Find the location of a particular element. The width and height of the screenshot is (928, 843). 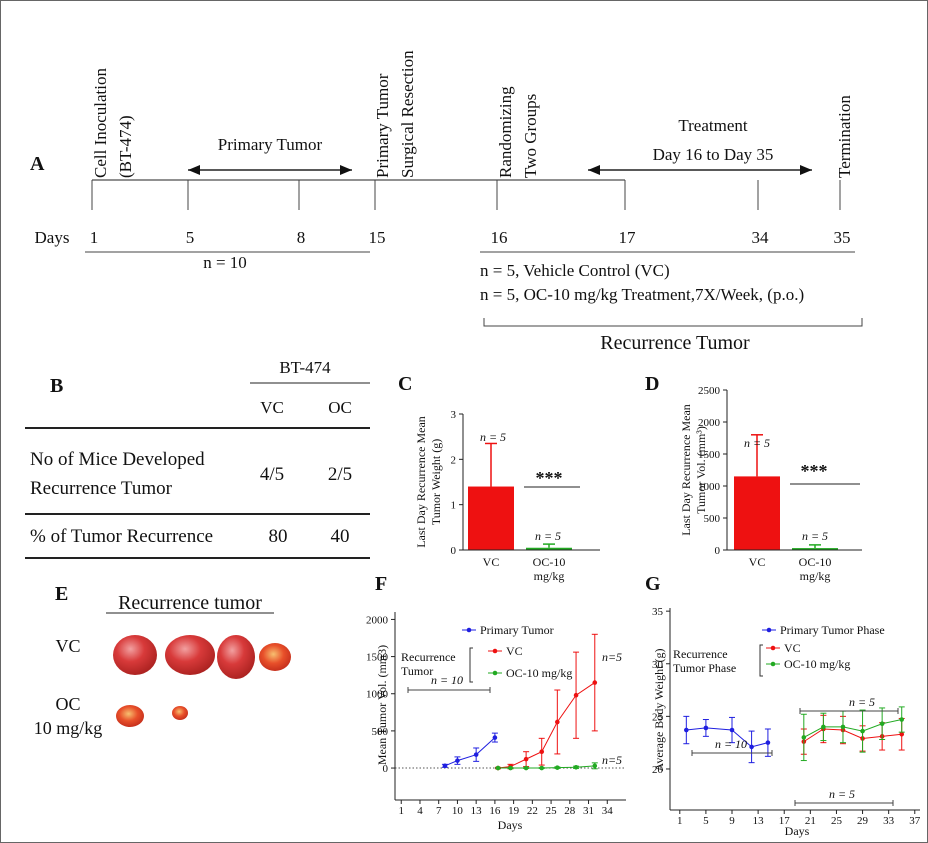

y-tick-label: 25 is located at coordinates (658, 717).